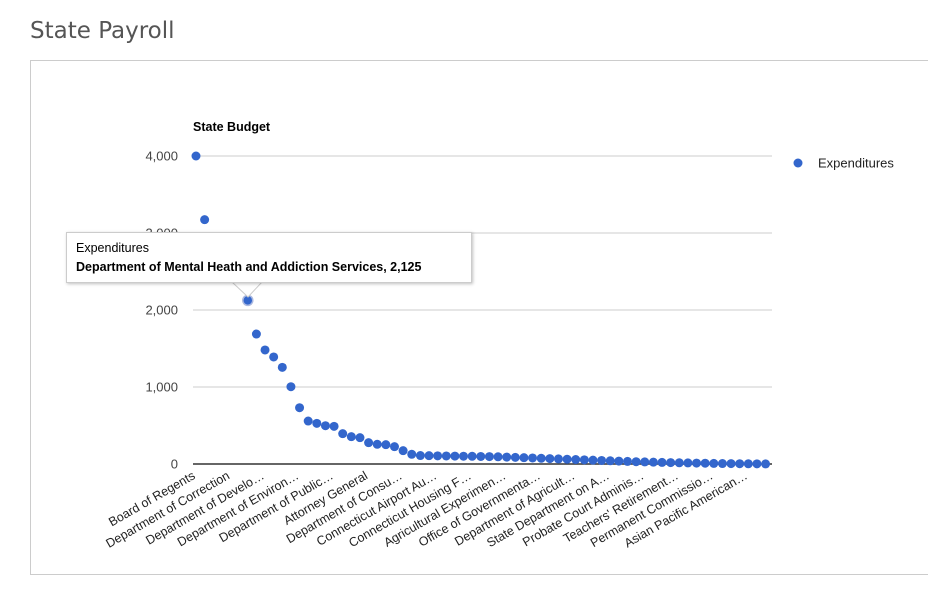 The height and width of the screenshot is (592, 928). What do you see at coordinates (161, 387) in the screenshot?
I see `y-tick-label: 1,000` at bounding box center [161, 387].